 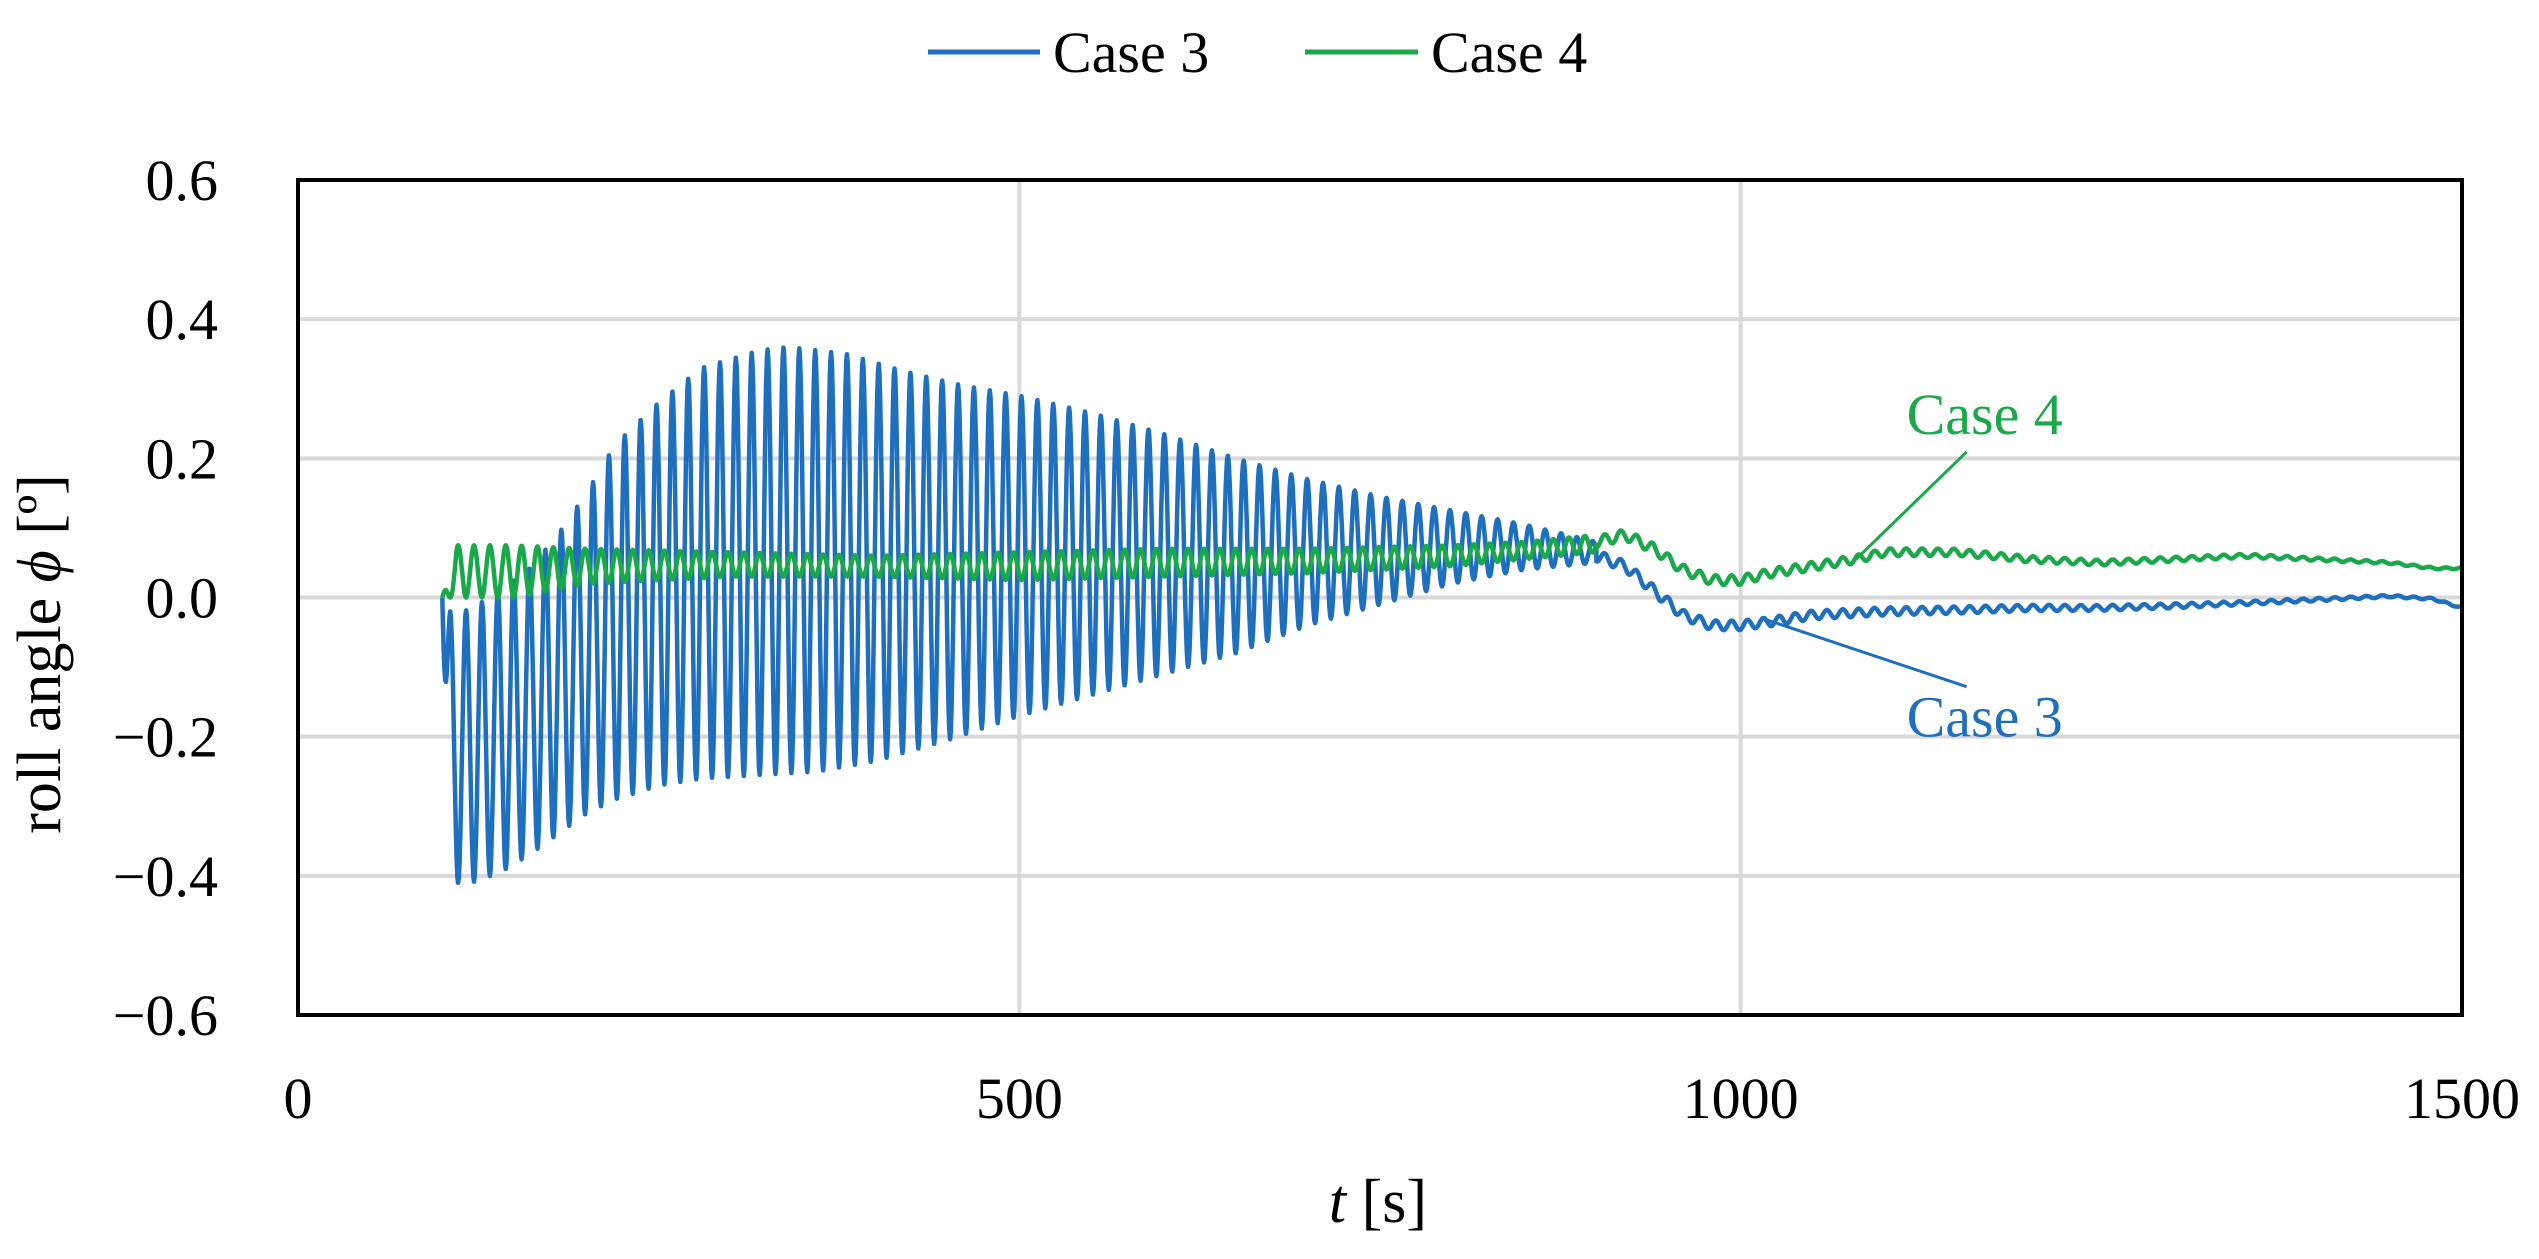 What do you see at coordinates (1985, 414) in the screenshot?
I see `annotation-label-case-4: Case 4` at bounding box center [1985, 414].